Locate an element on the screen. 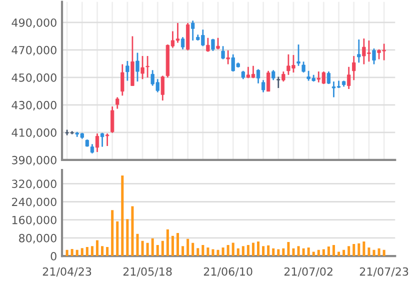 The height and width of the screenshot is (307, 419). x-tick-label: 21/07/23 is located at coordinates (384, 272).